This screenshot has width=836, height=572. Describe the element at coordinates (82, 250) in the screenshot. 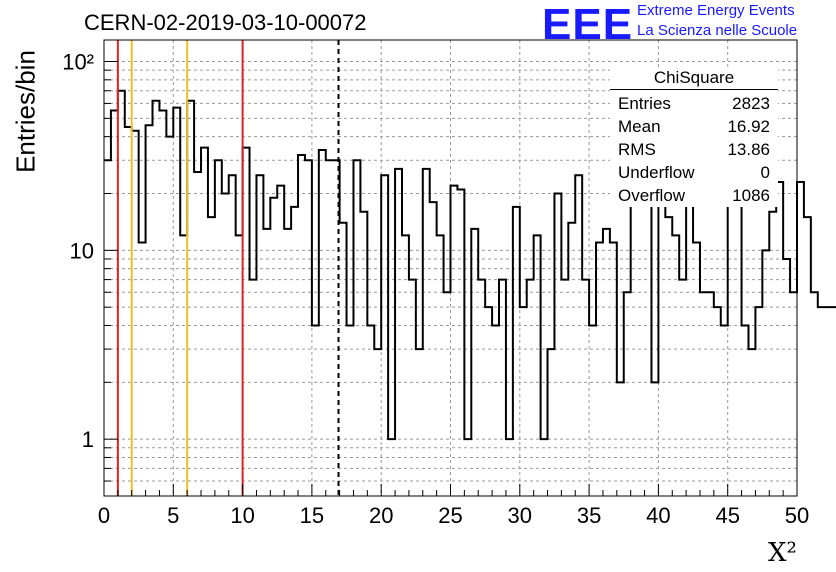

I see `y-tick-label: 10` at that location.